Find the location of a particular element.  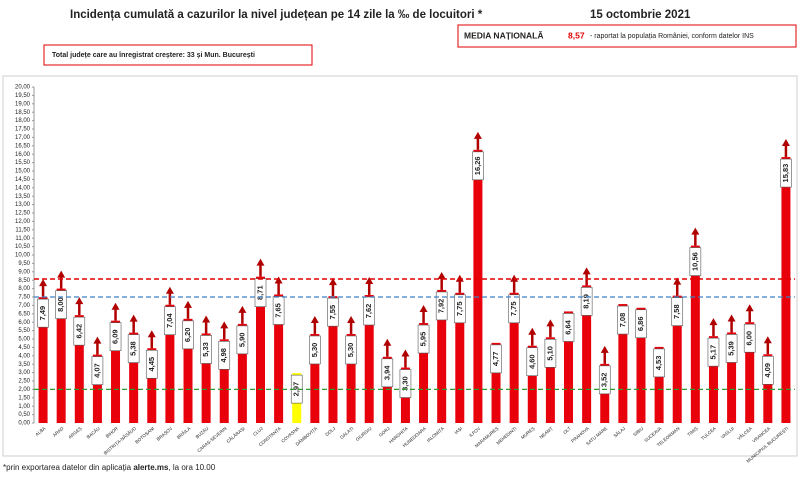

value-label: 4,98 is located at coordinates (223, 355).